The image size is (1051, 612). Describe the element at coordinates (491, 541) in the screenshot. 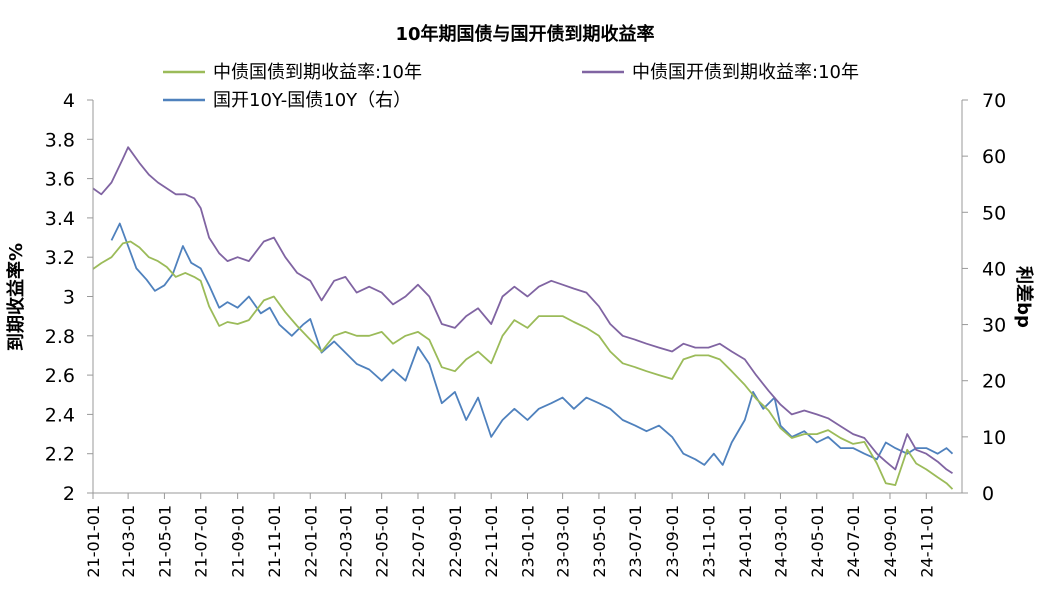

I see `x-tick-label: 22-11-01` at that location.